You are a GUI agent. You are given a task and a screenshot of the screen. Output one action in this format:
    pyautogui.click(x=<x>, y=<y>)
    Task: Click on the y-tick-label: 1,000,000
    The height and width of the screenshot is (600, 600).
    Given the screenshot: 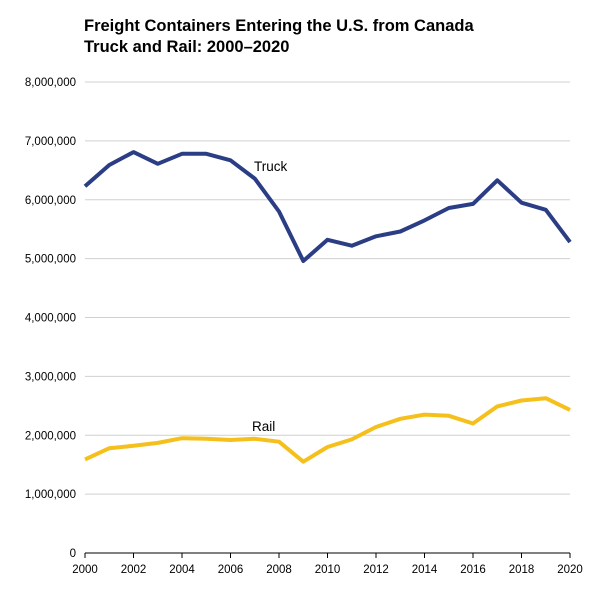 What is the action you would take?
    pyautogui.click(x=50, y=495)
    